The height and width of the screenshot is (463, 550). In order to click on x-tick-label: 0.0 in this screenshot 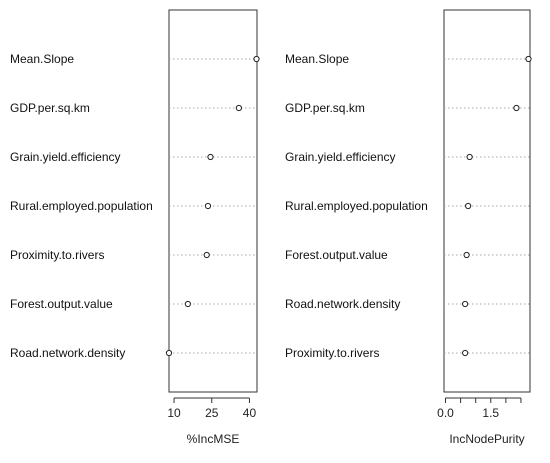, I will do `click(445, 413)`.